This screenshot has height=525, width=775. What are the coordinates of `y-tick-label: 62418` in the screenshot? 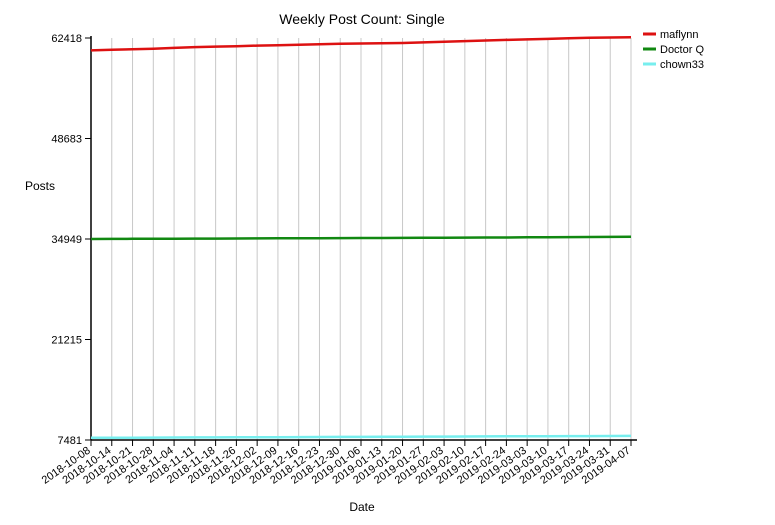 It's located at (66, 39).